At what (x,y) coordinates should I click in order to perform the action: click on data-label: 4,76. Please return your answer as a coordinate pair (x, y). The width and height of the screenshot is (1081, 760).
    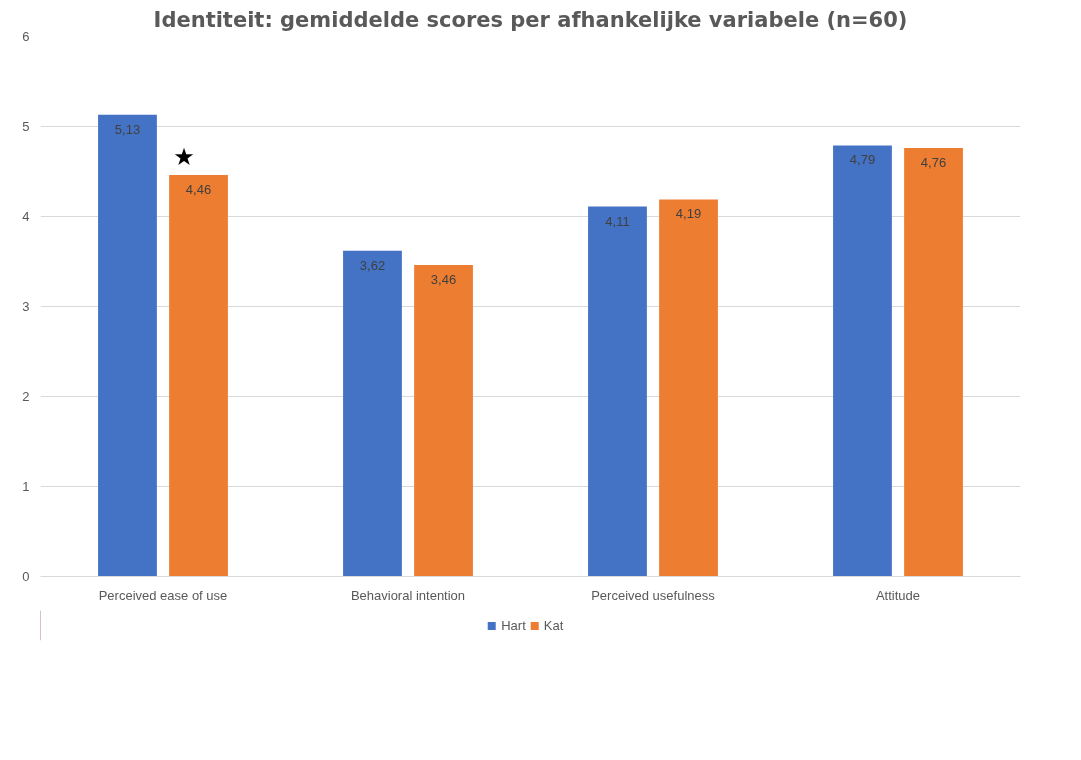
    Looking at the image, I should click on (933, 163).